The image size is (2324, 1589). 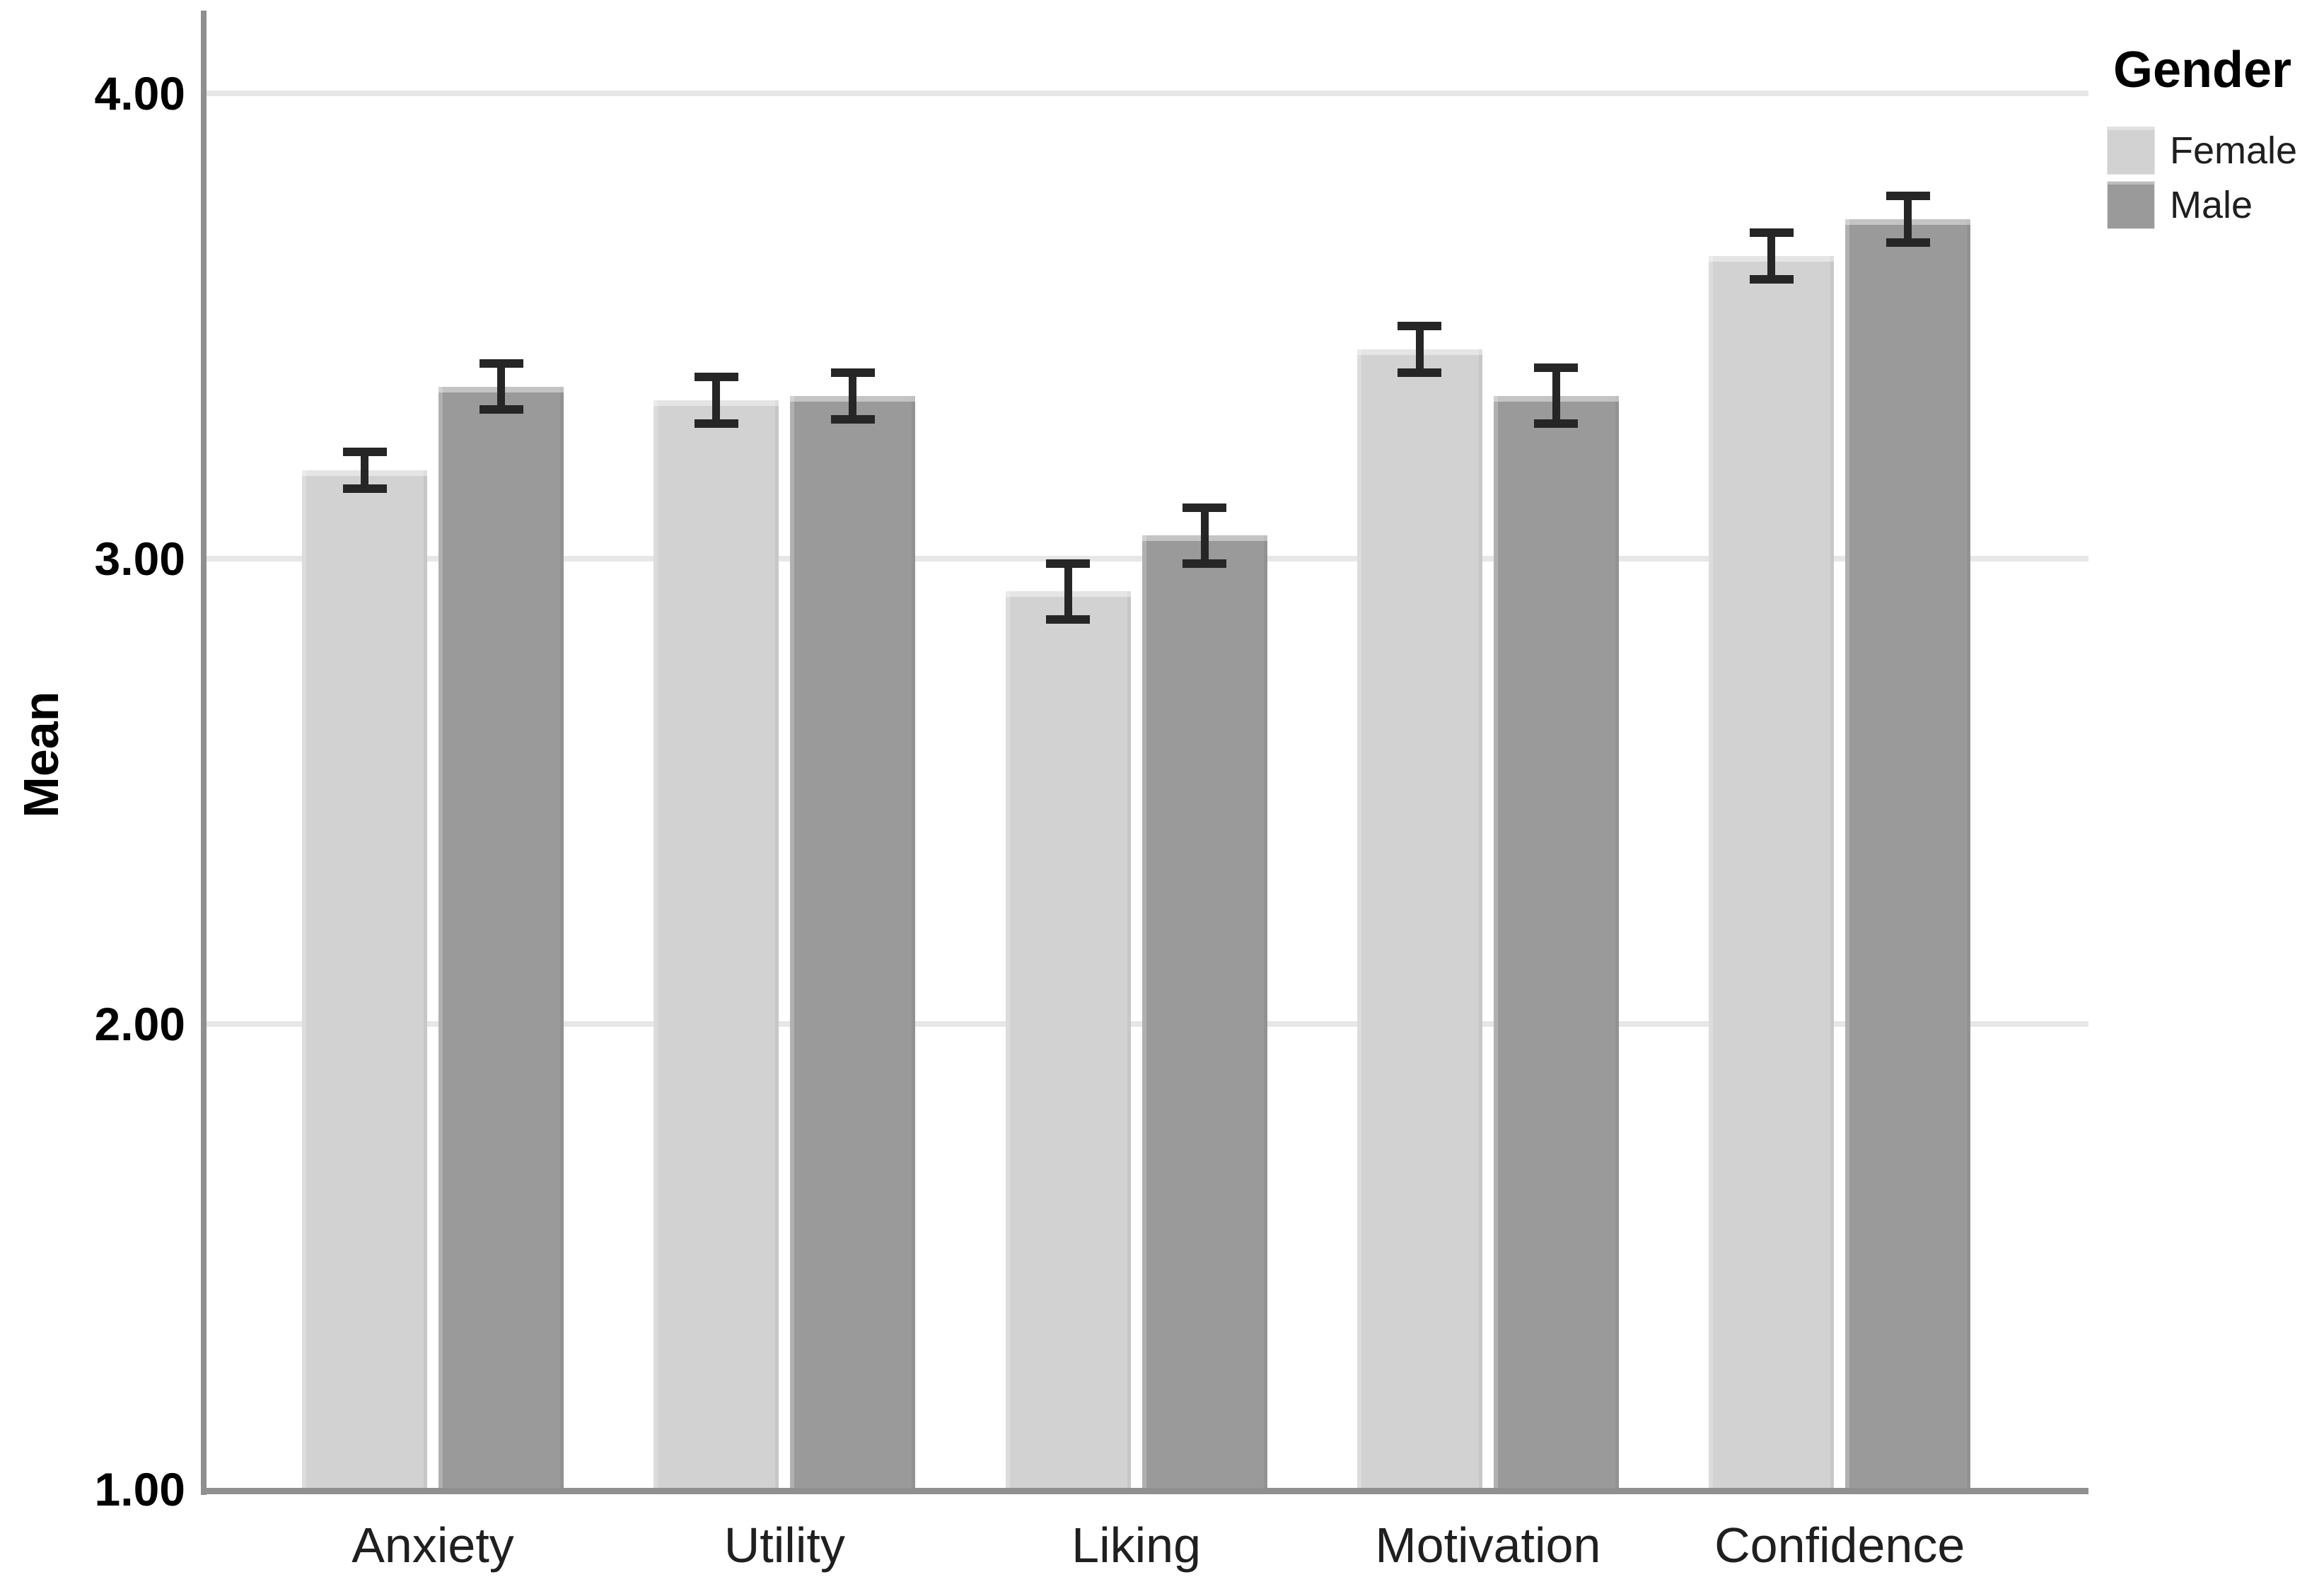 I want to click on errorbar-stem-male-anxiety, so click(x=501, y=386).